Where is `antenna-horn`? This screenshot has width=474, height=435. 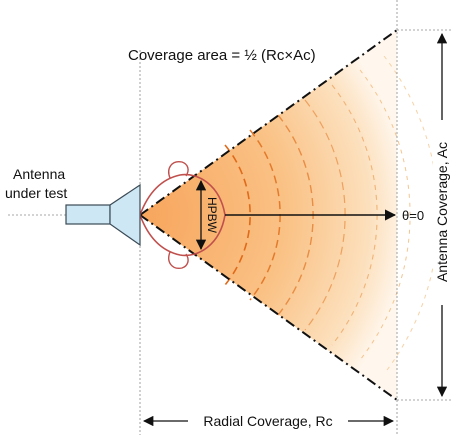 antenna-horn is located at coordinates (103, 215).